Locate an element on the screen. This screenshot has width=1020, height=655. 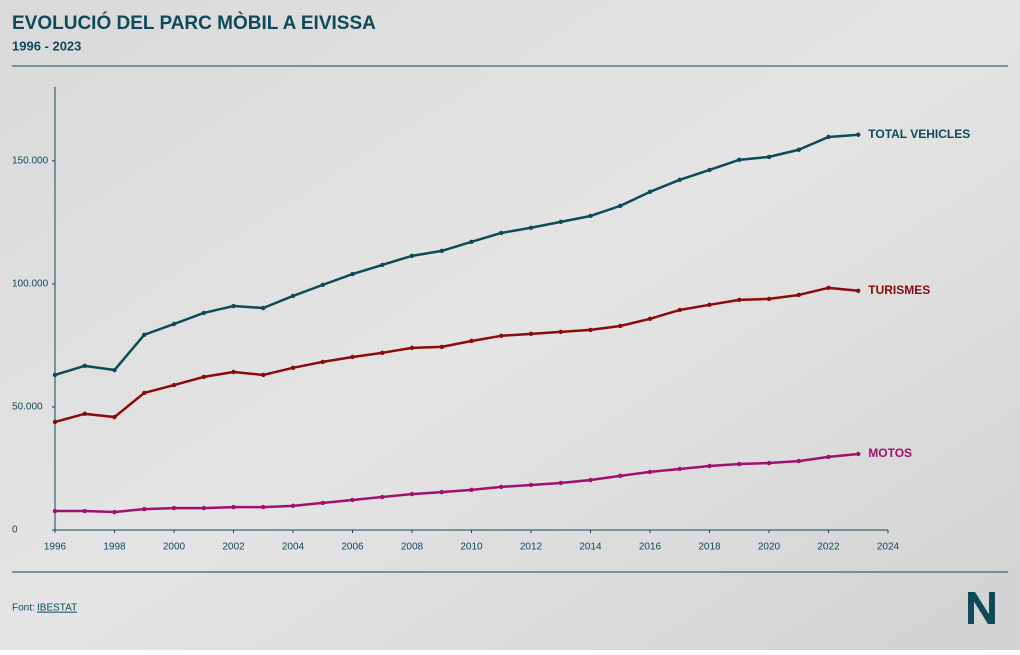
y-tick-label: 100.000 is located at coordinates (30, 284).